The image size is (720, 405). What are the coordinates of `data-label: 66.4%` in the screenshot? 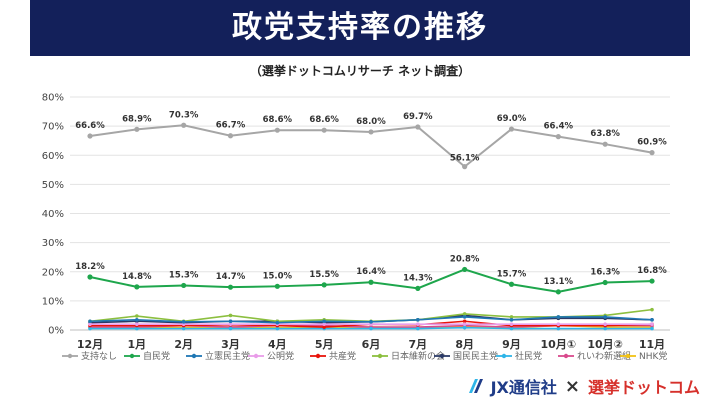 It's located at (559, 127).